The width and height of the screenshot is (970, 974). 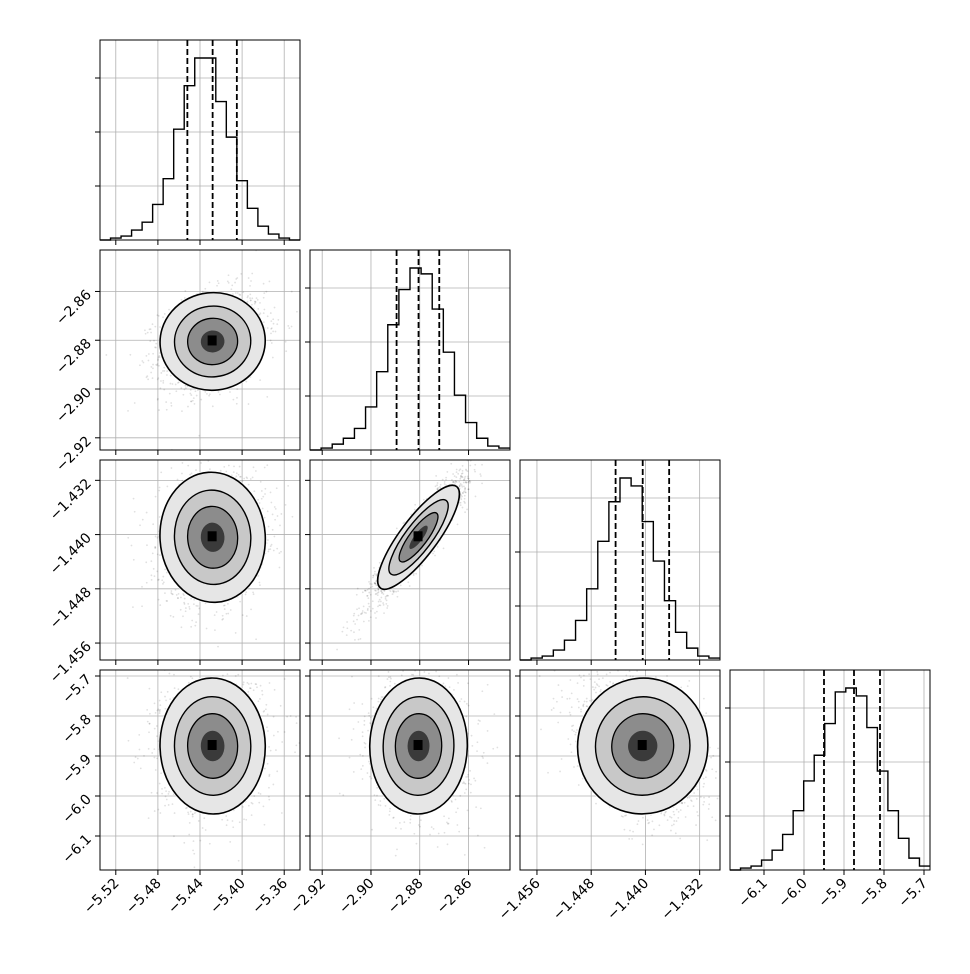 What do you see at coordinates (102, 897) in the screenshot?
I see `x-tick-label: −5.52` at bounding box center [102, 897].